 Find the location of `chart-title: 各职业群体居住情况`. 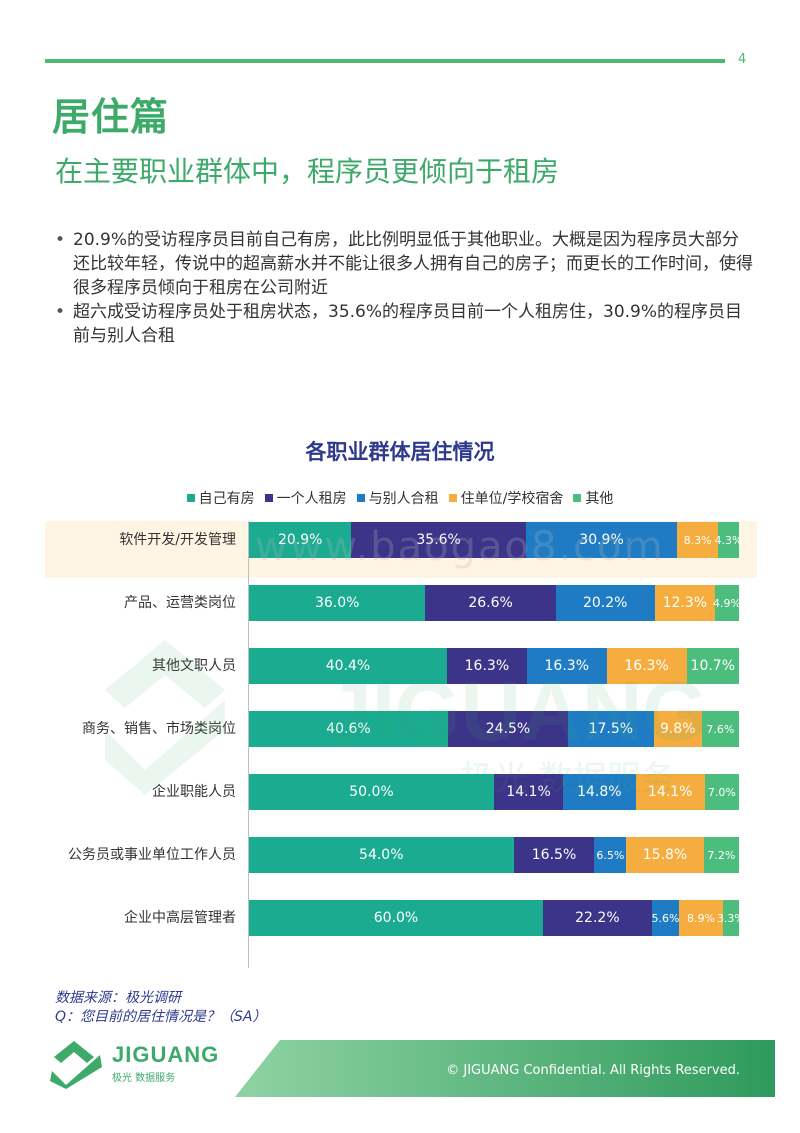

chart-title: 各职业群体居住情况 is located at coordinates (400, 452).